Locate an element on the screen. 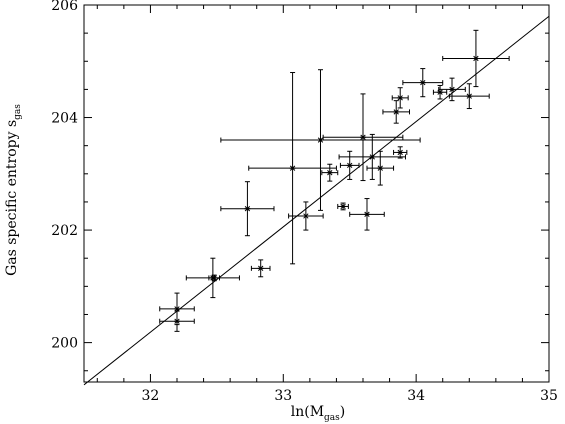 Image resolution: width=565 pixels, height=424 pixels. x-axis-title: ln(Mgas) is located at coordinates (318, 413).